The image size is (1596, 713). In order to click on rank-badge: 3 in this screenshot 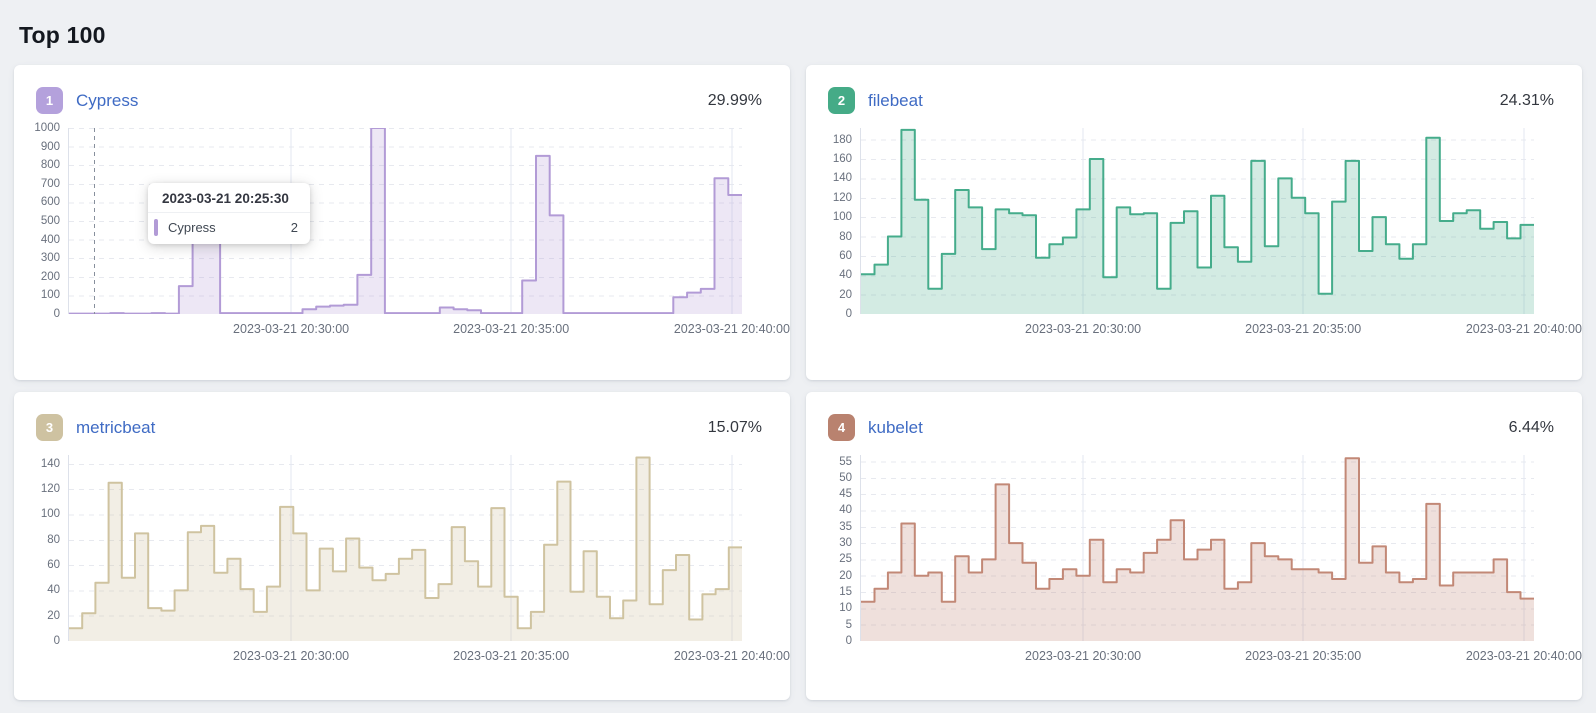, I will do `click(49, 427)`.